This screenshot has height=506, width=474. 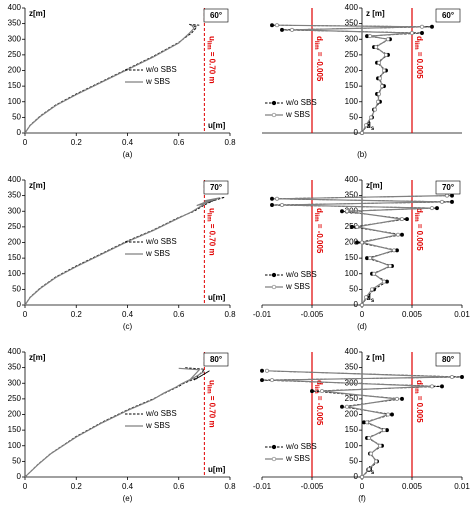 What do you see at coordinates (362, 154) in the screenshot?
I see `panel-label: (b)` at bounding box center [362, 154].